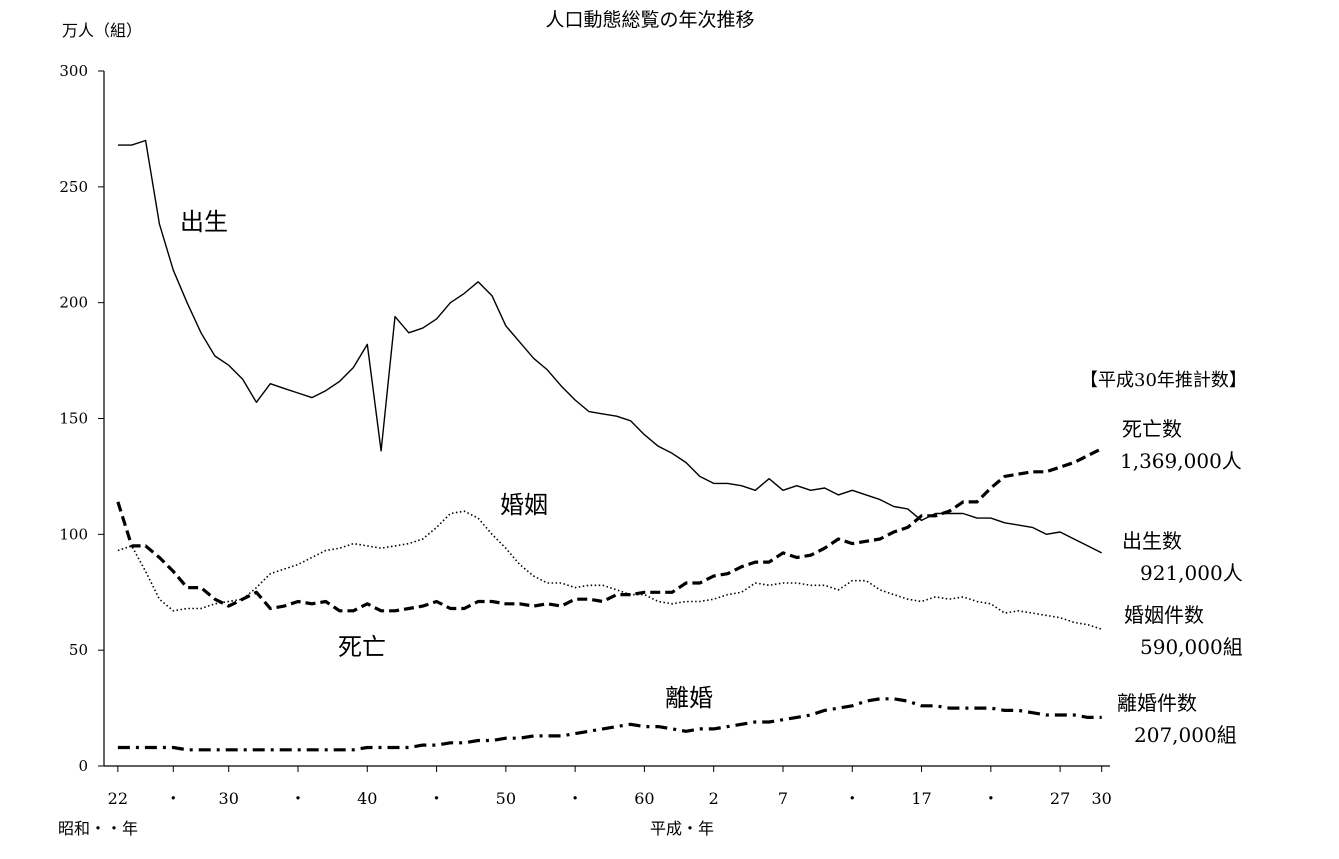  I want to click on series-label-marriage: 婚姻, so click(524, 505).